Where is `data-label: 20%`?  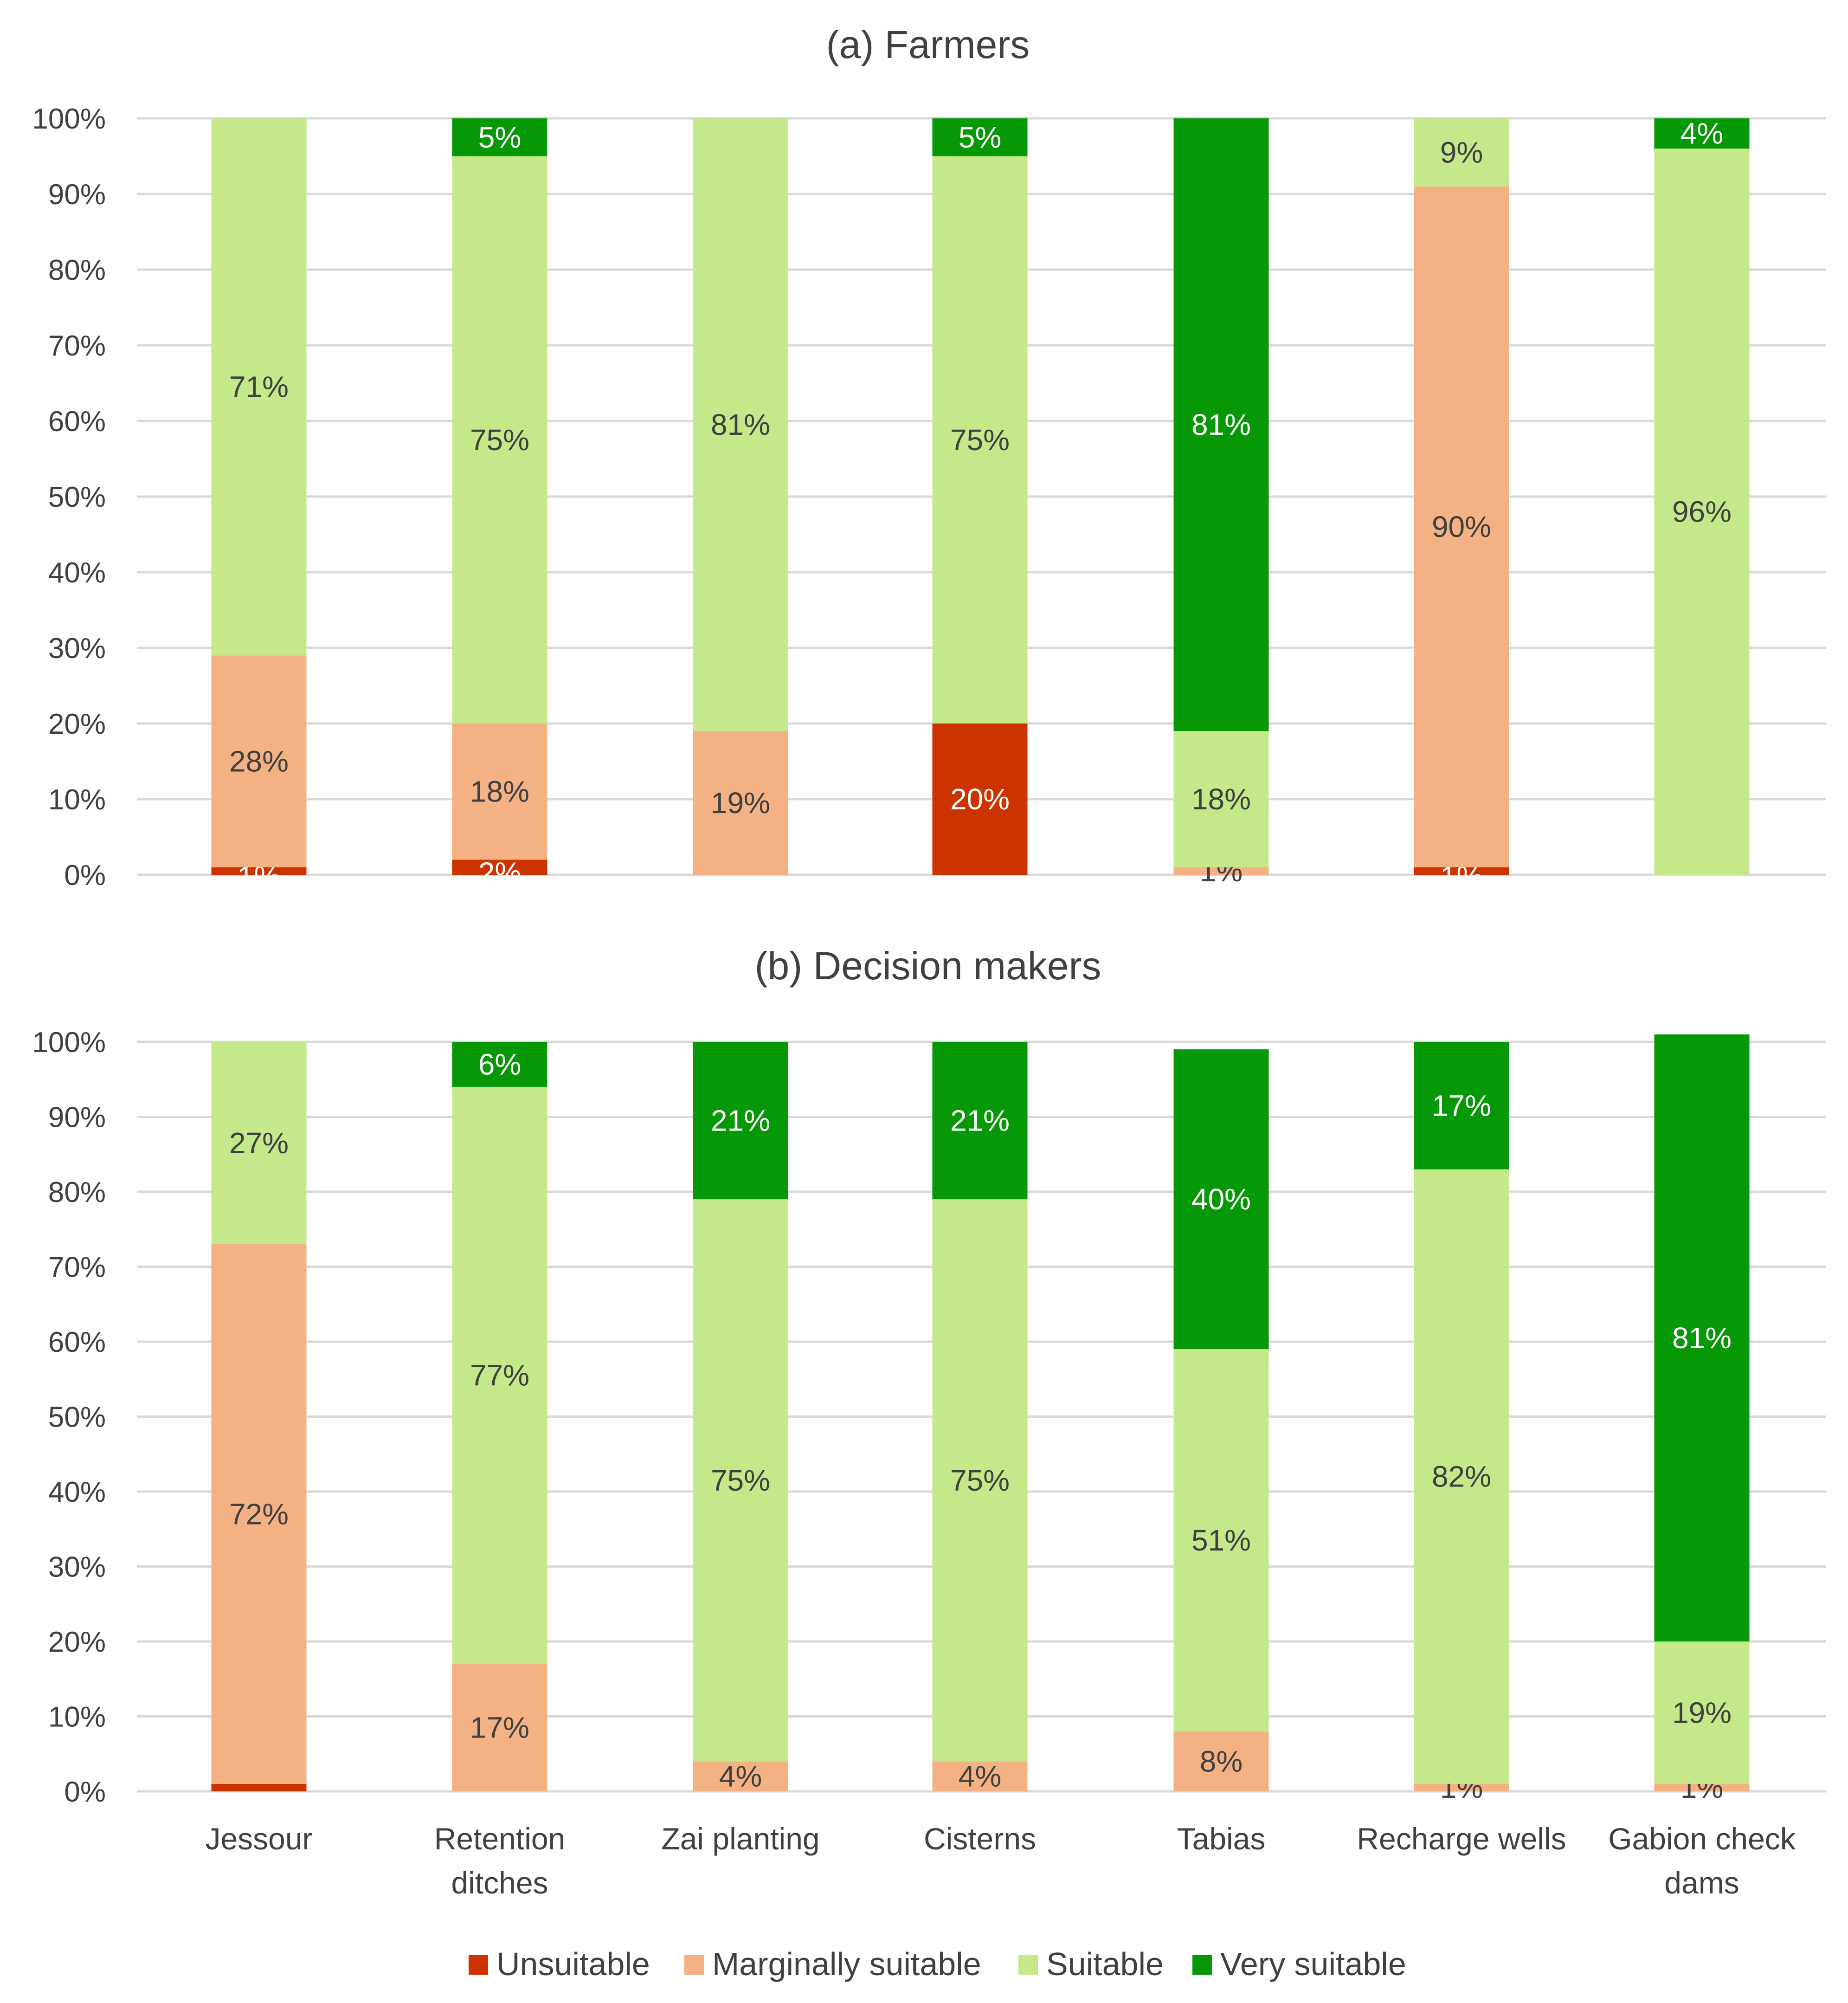 data-label: 20% is located at coordinates (980, 799).